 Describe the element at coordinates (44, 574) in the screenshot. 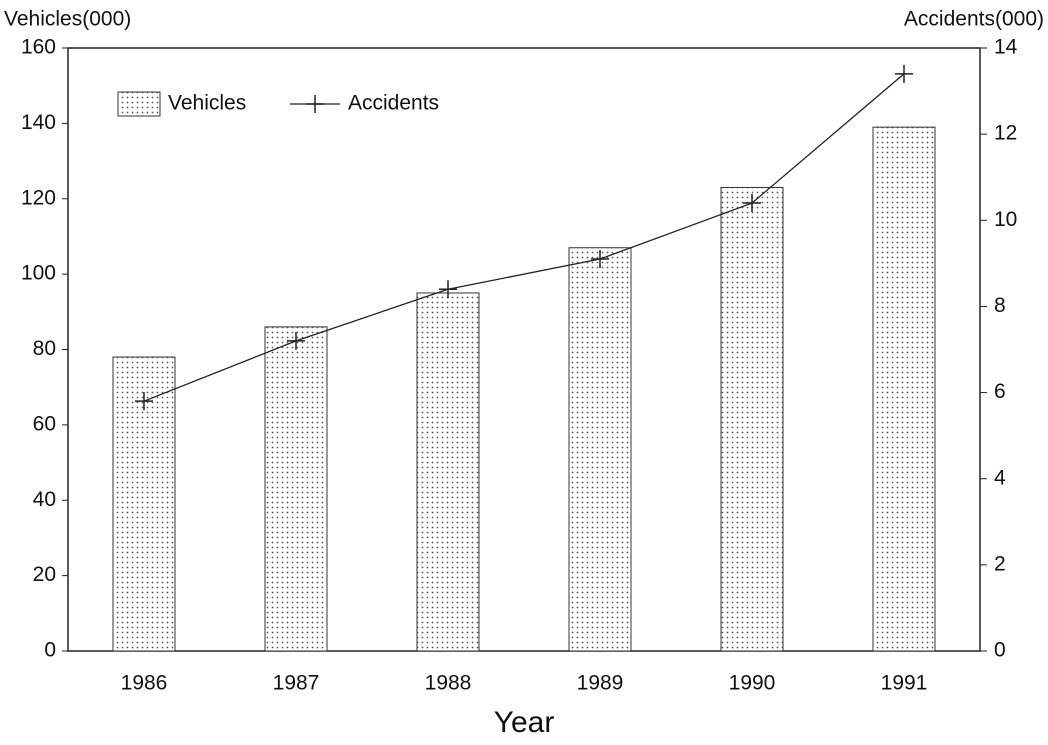

I see `y-tick-label: 20` at that location.